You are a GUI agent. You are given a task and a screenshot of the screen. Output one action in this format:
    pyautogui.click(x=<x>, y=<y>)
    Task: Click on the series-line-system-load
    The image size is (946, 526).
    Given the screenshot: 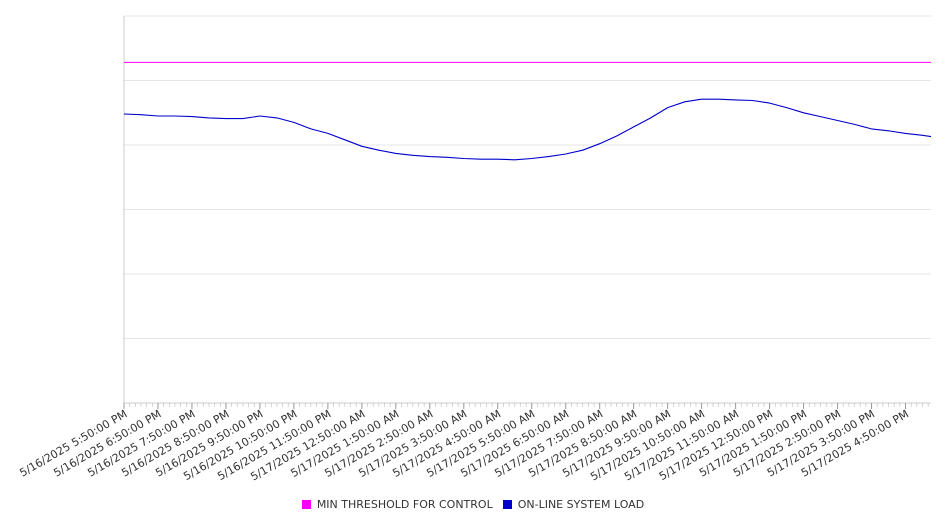 What is the action you would take?
    pyautogui.click(x=527, y=129)
    